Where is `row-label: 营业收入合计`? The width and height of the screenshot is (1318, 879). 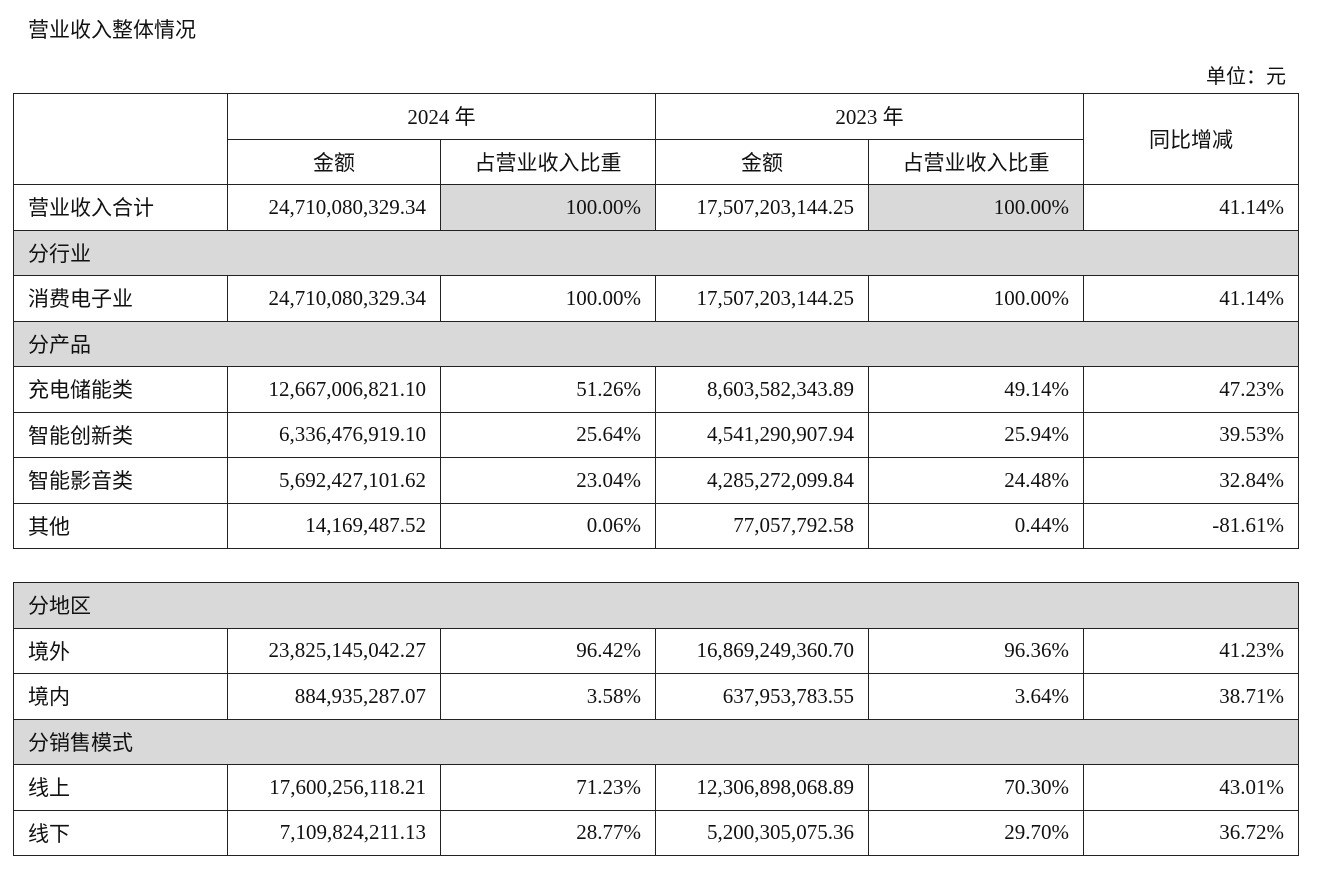 row-label: 营业收入合计 is located at coordinates (120, 207).